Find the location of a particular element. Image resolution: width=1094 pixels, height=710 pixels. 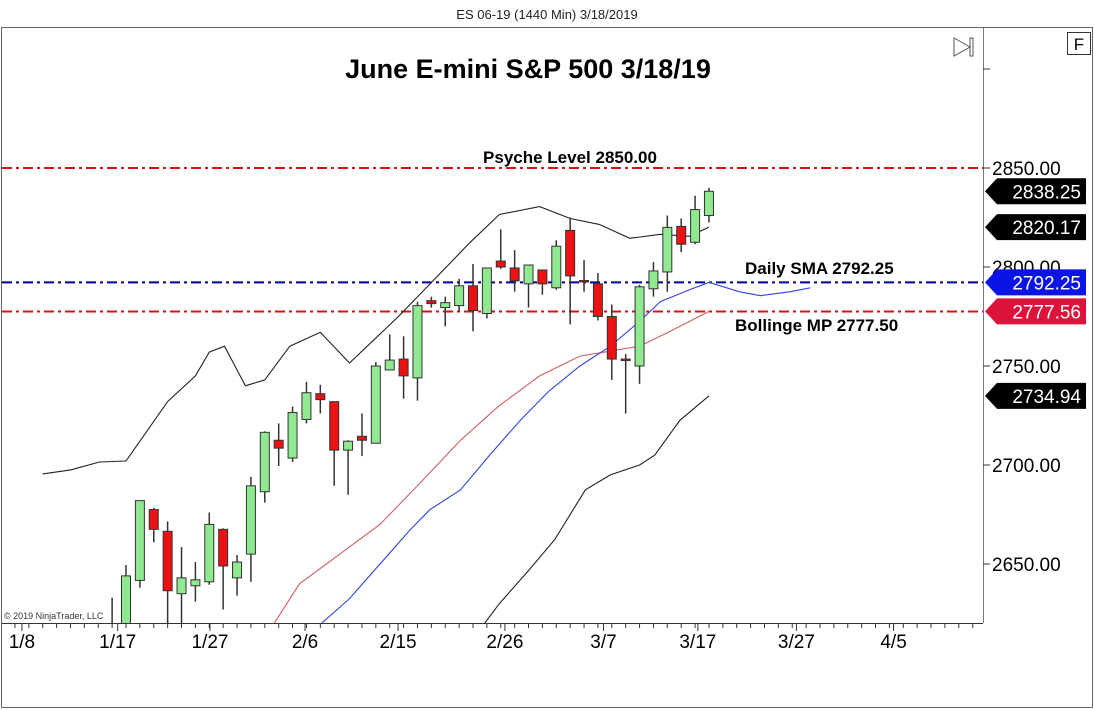

f-button: F is located at coordinates (1079, 43).